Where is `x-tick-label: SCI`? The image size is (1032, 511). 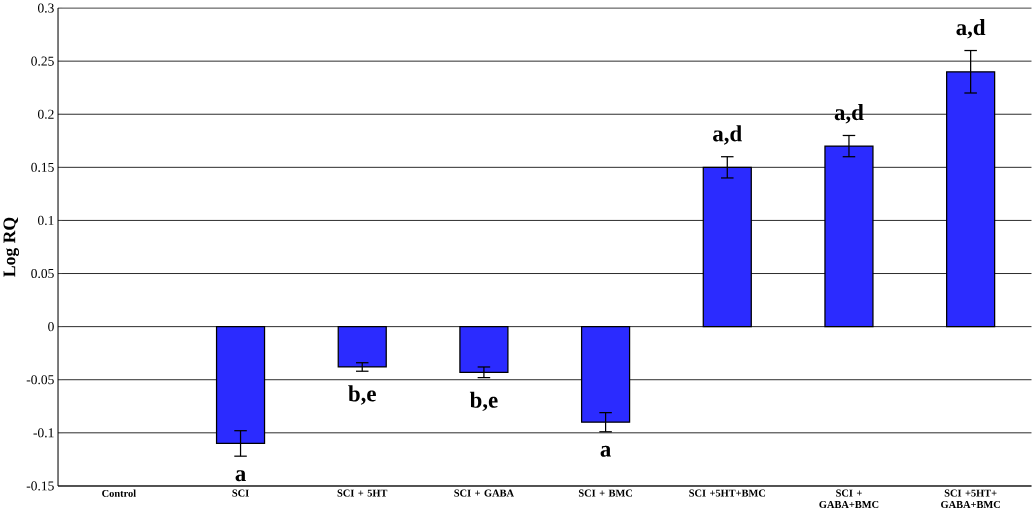 x-tick-label: SCI is located at coordinates (240, 493).